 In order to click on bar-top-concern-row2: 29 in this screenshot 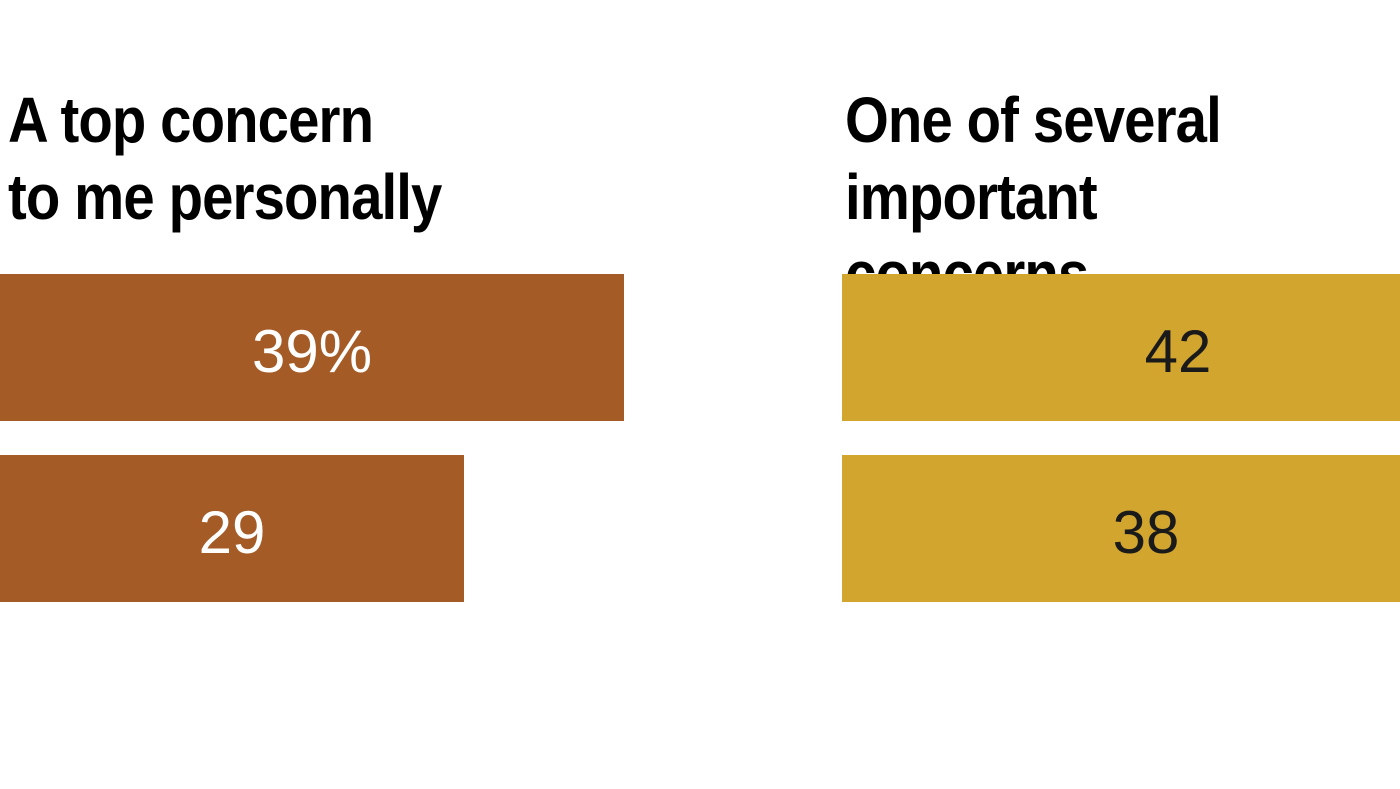, I will do `click(232, 528)`.